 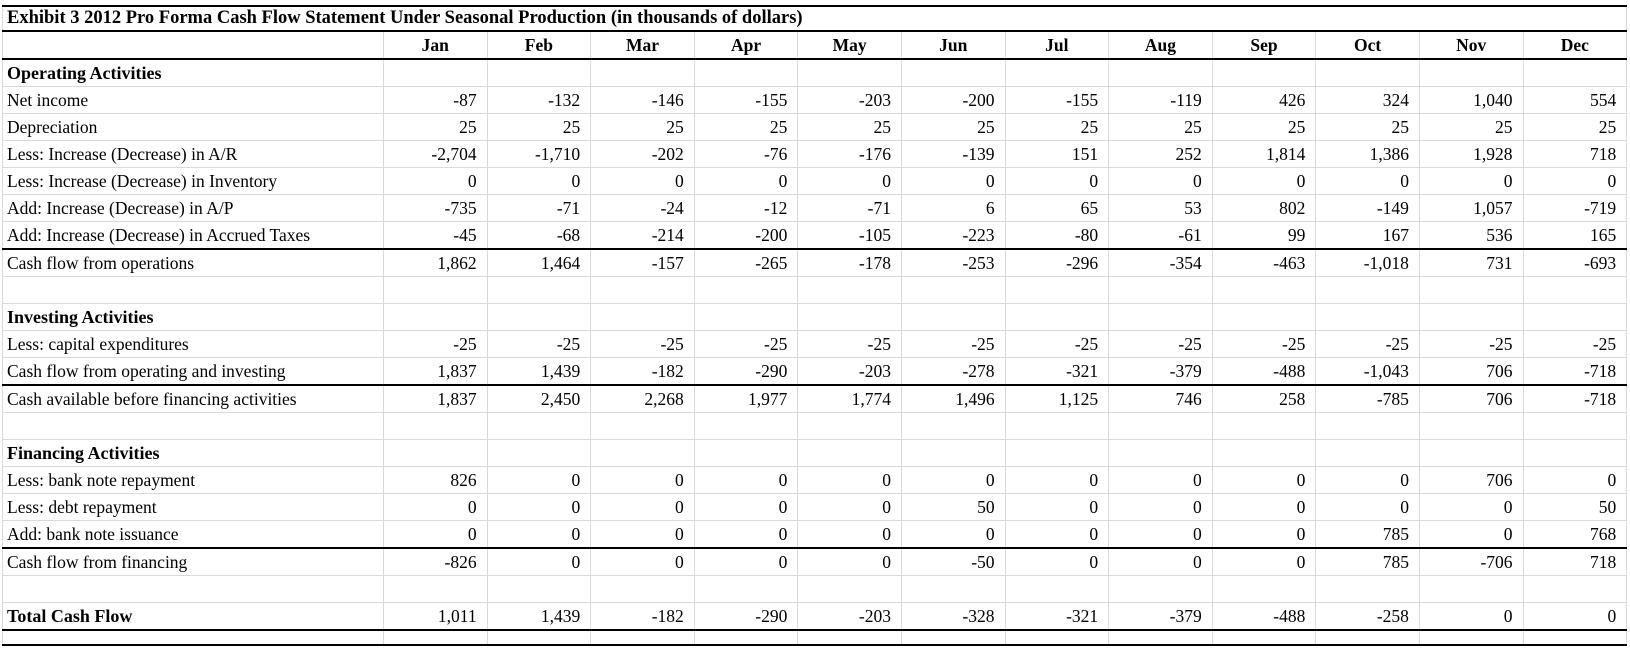 I want to click on value-cell: 167, so click(x=1367, y=235).